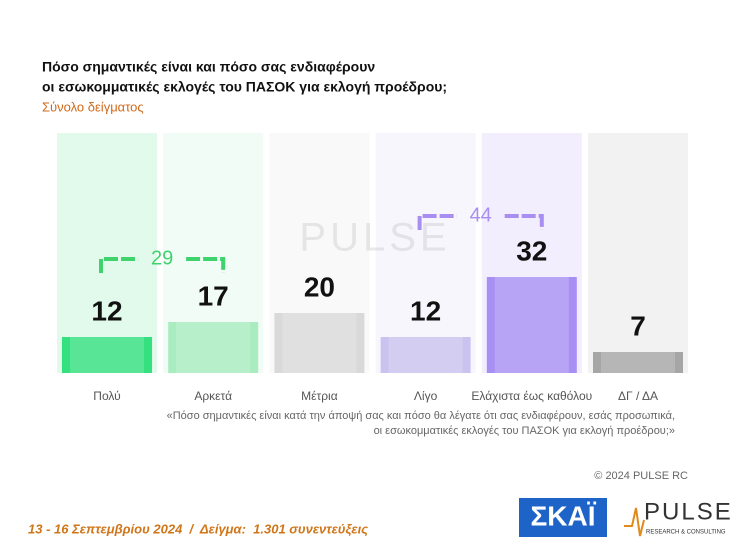 The image size is (737, 554). I want to click on copyright: © 2024 PULSE RC, so click(641, 476).